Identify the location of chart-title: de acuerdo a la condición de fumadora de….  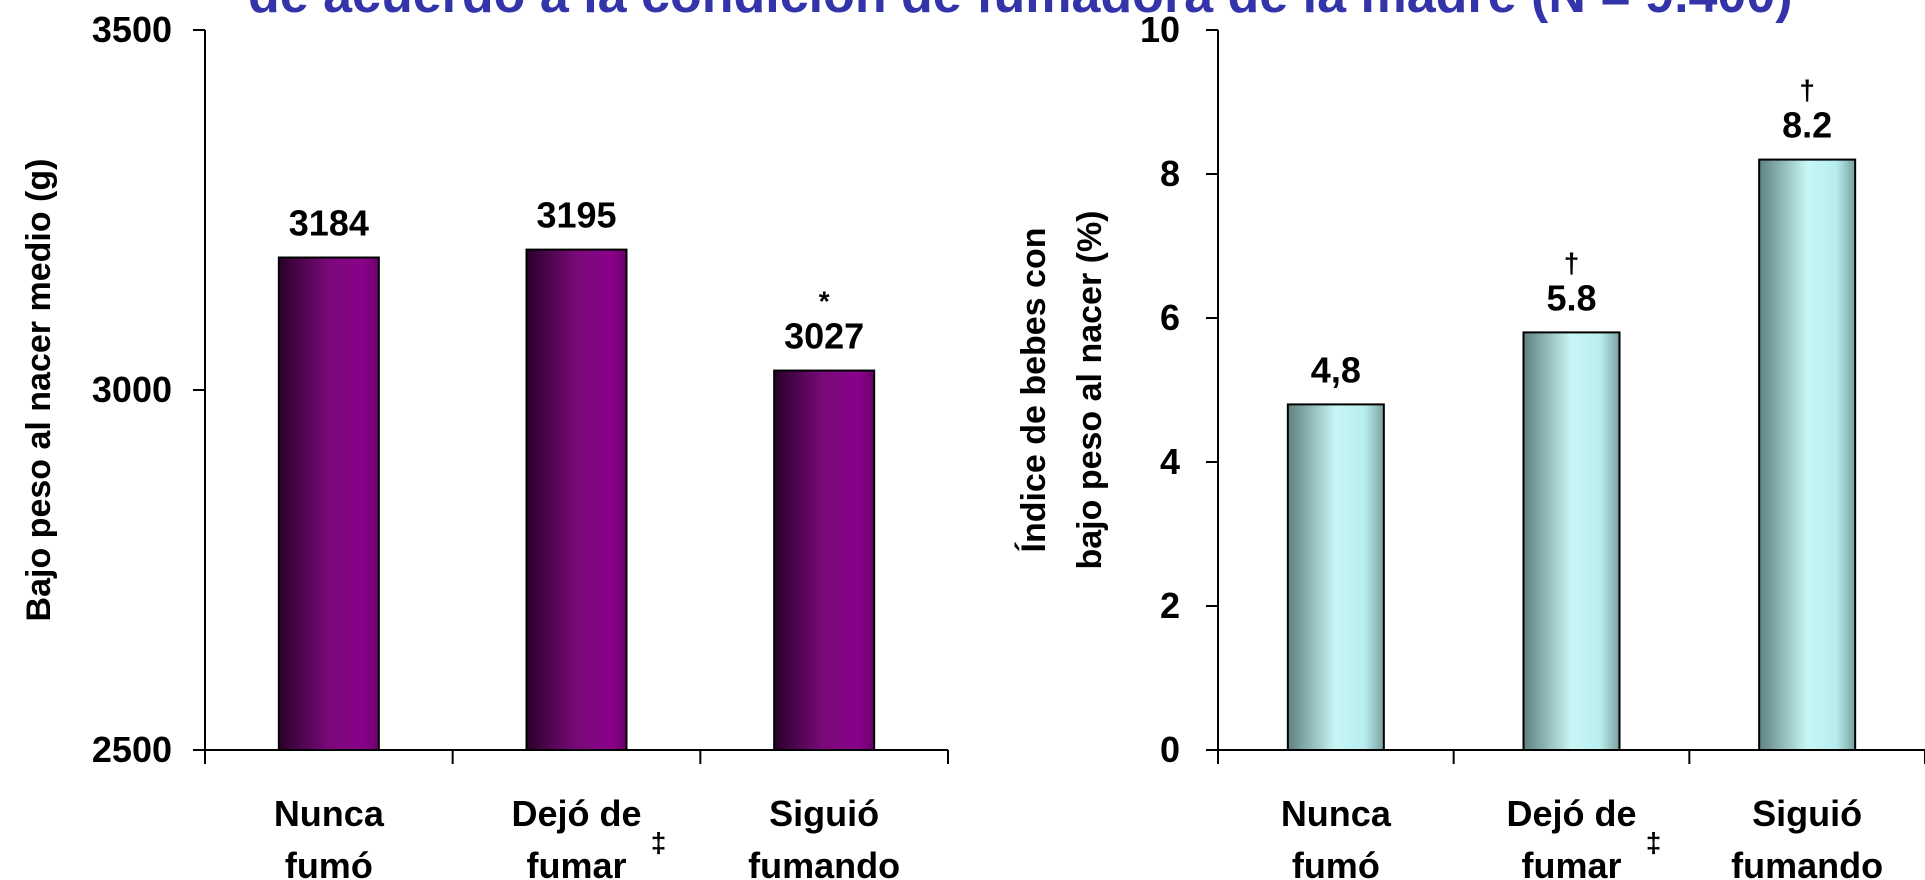
(1020, 12).